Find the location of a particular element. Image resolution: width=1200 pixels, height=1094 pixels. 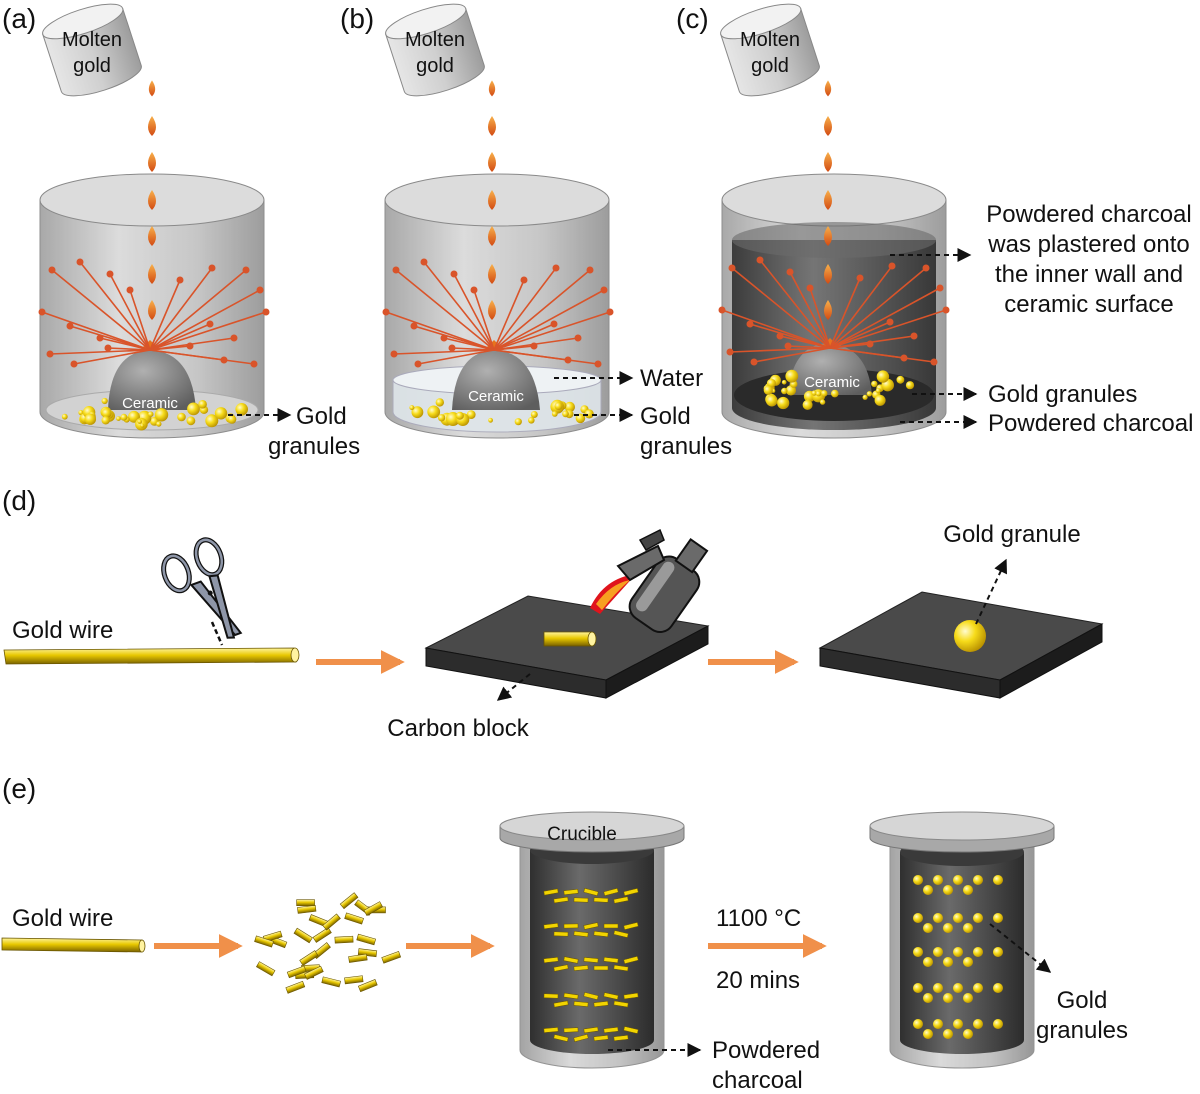

crucible-with-granules is located at coordinates (962, 940).